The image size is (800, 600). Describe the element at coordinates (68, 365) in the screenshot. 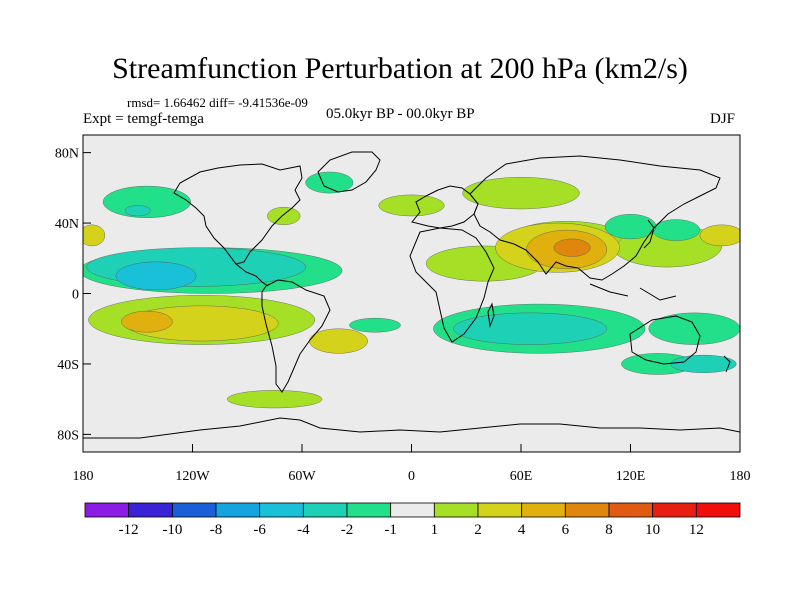

I see `lat-tick-label: 40S` at that location.